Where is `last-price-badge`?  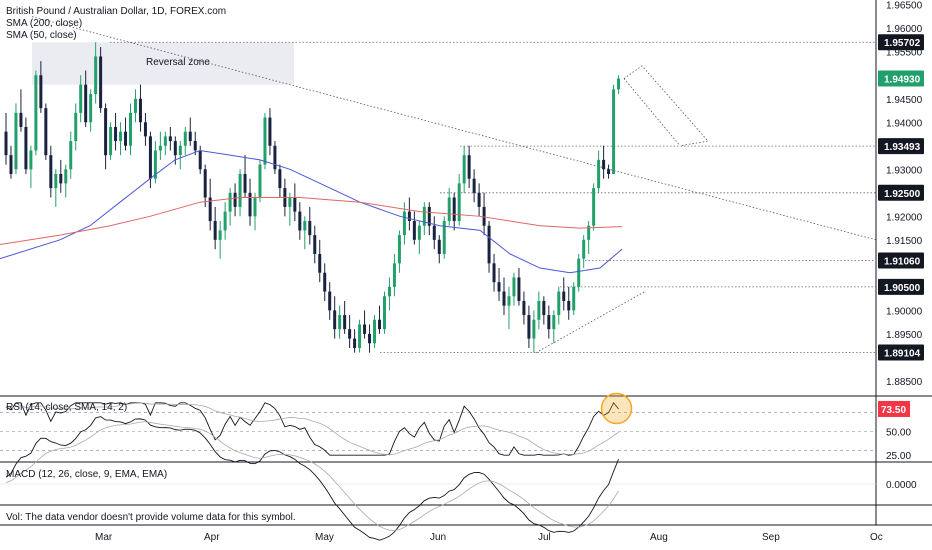 last-price-badge is located at coordinates (901, 78).